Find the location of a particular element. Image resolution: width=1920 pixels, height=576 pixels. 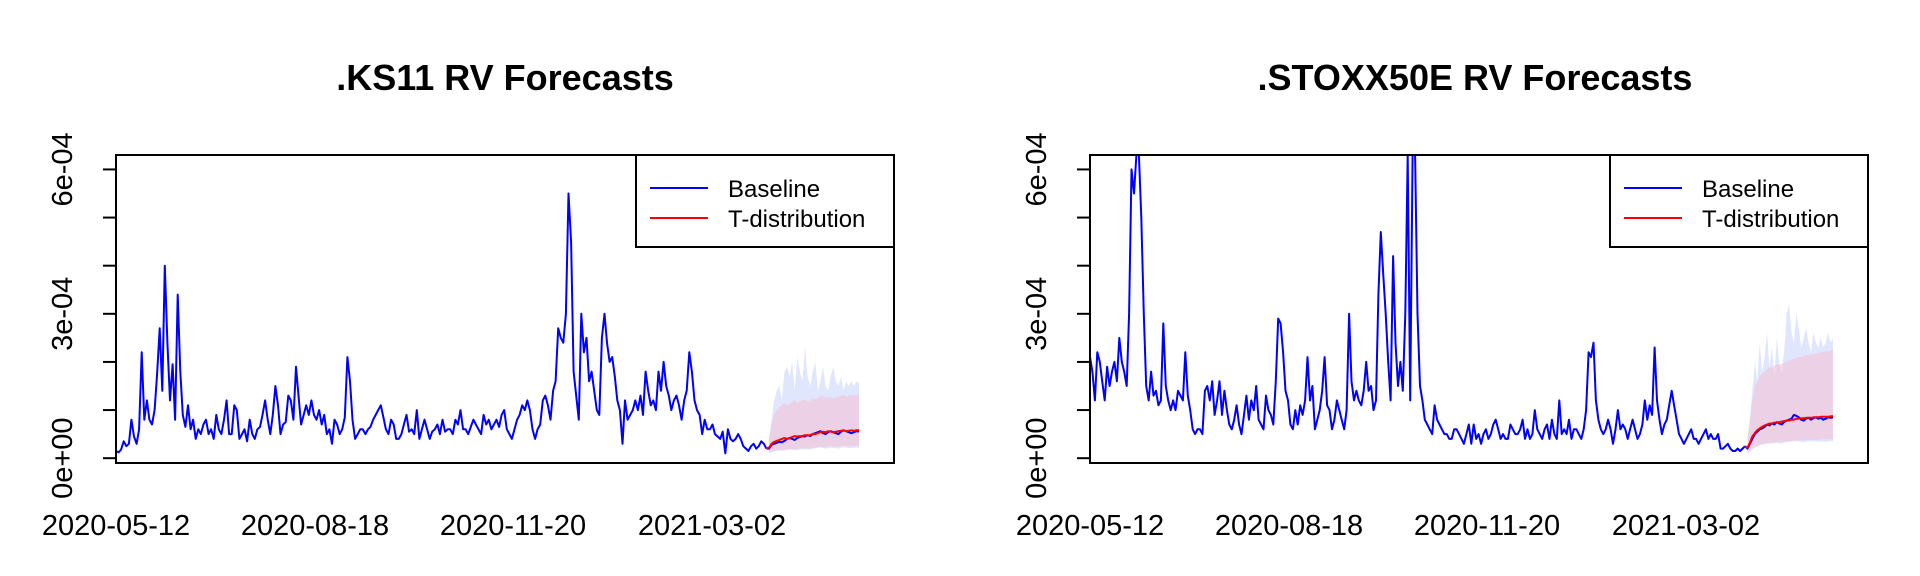

band-tdist is located at coordinates (1790, 401).